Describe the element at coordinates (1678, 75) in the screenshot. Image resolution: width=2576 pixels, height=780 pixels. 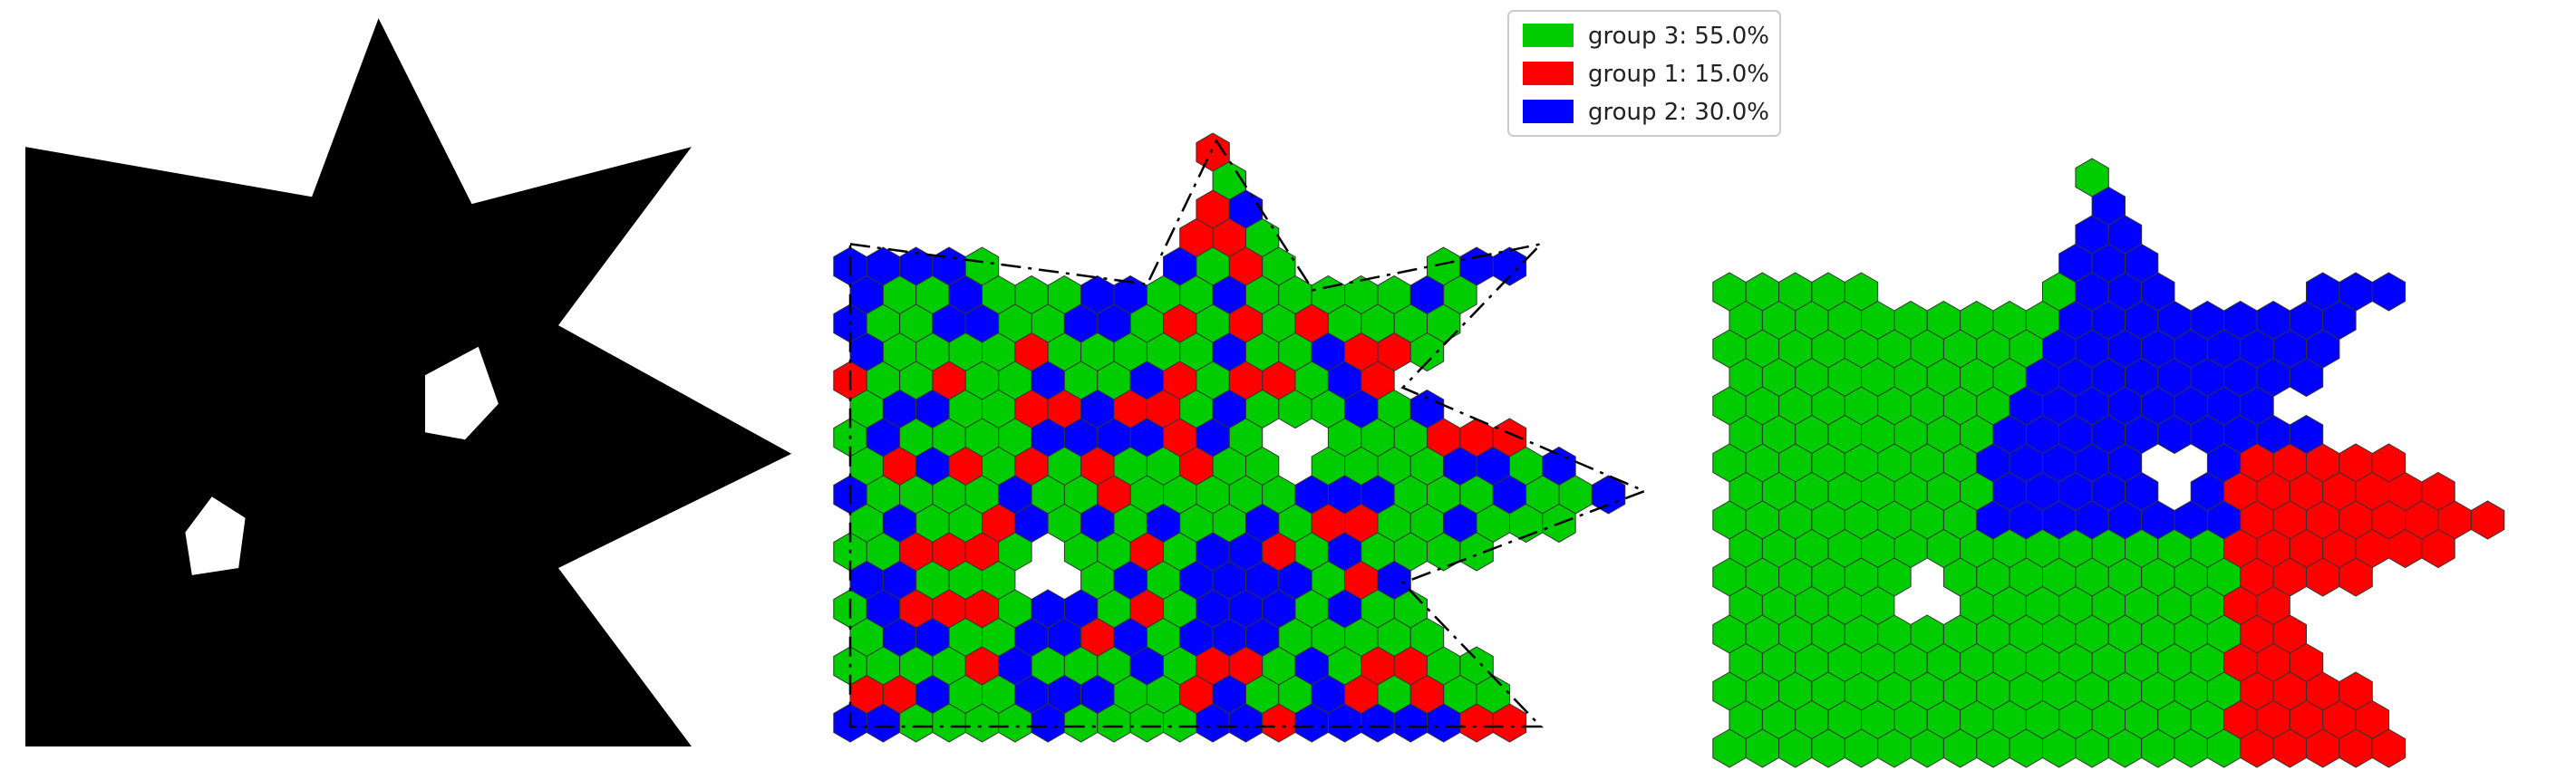
I see `legend-label-group-1: group 1: 15.0%` at that location.